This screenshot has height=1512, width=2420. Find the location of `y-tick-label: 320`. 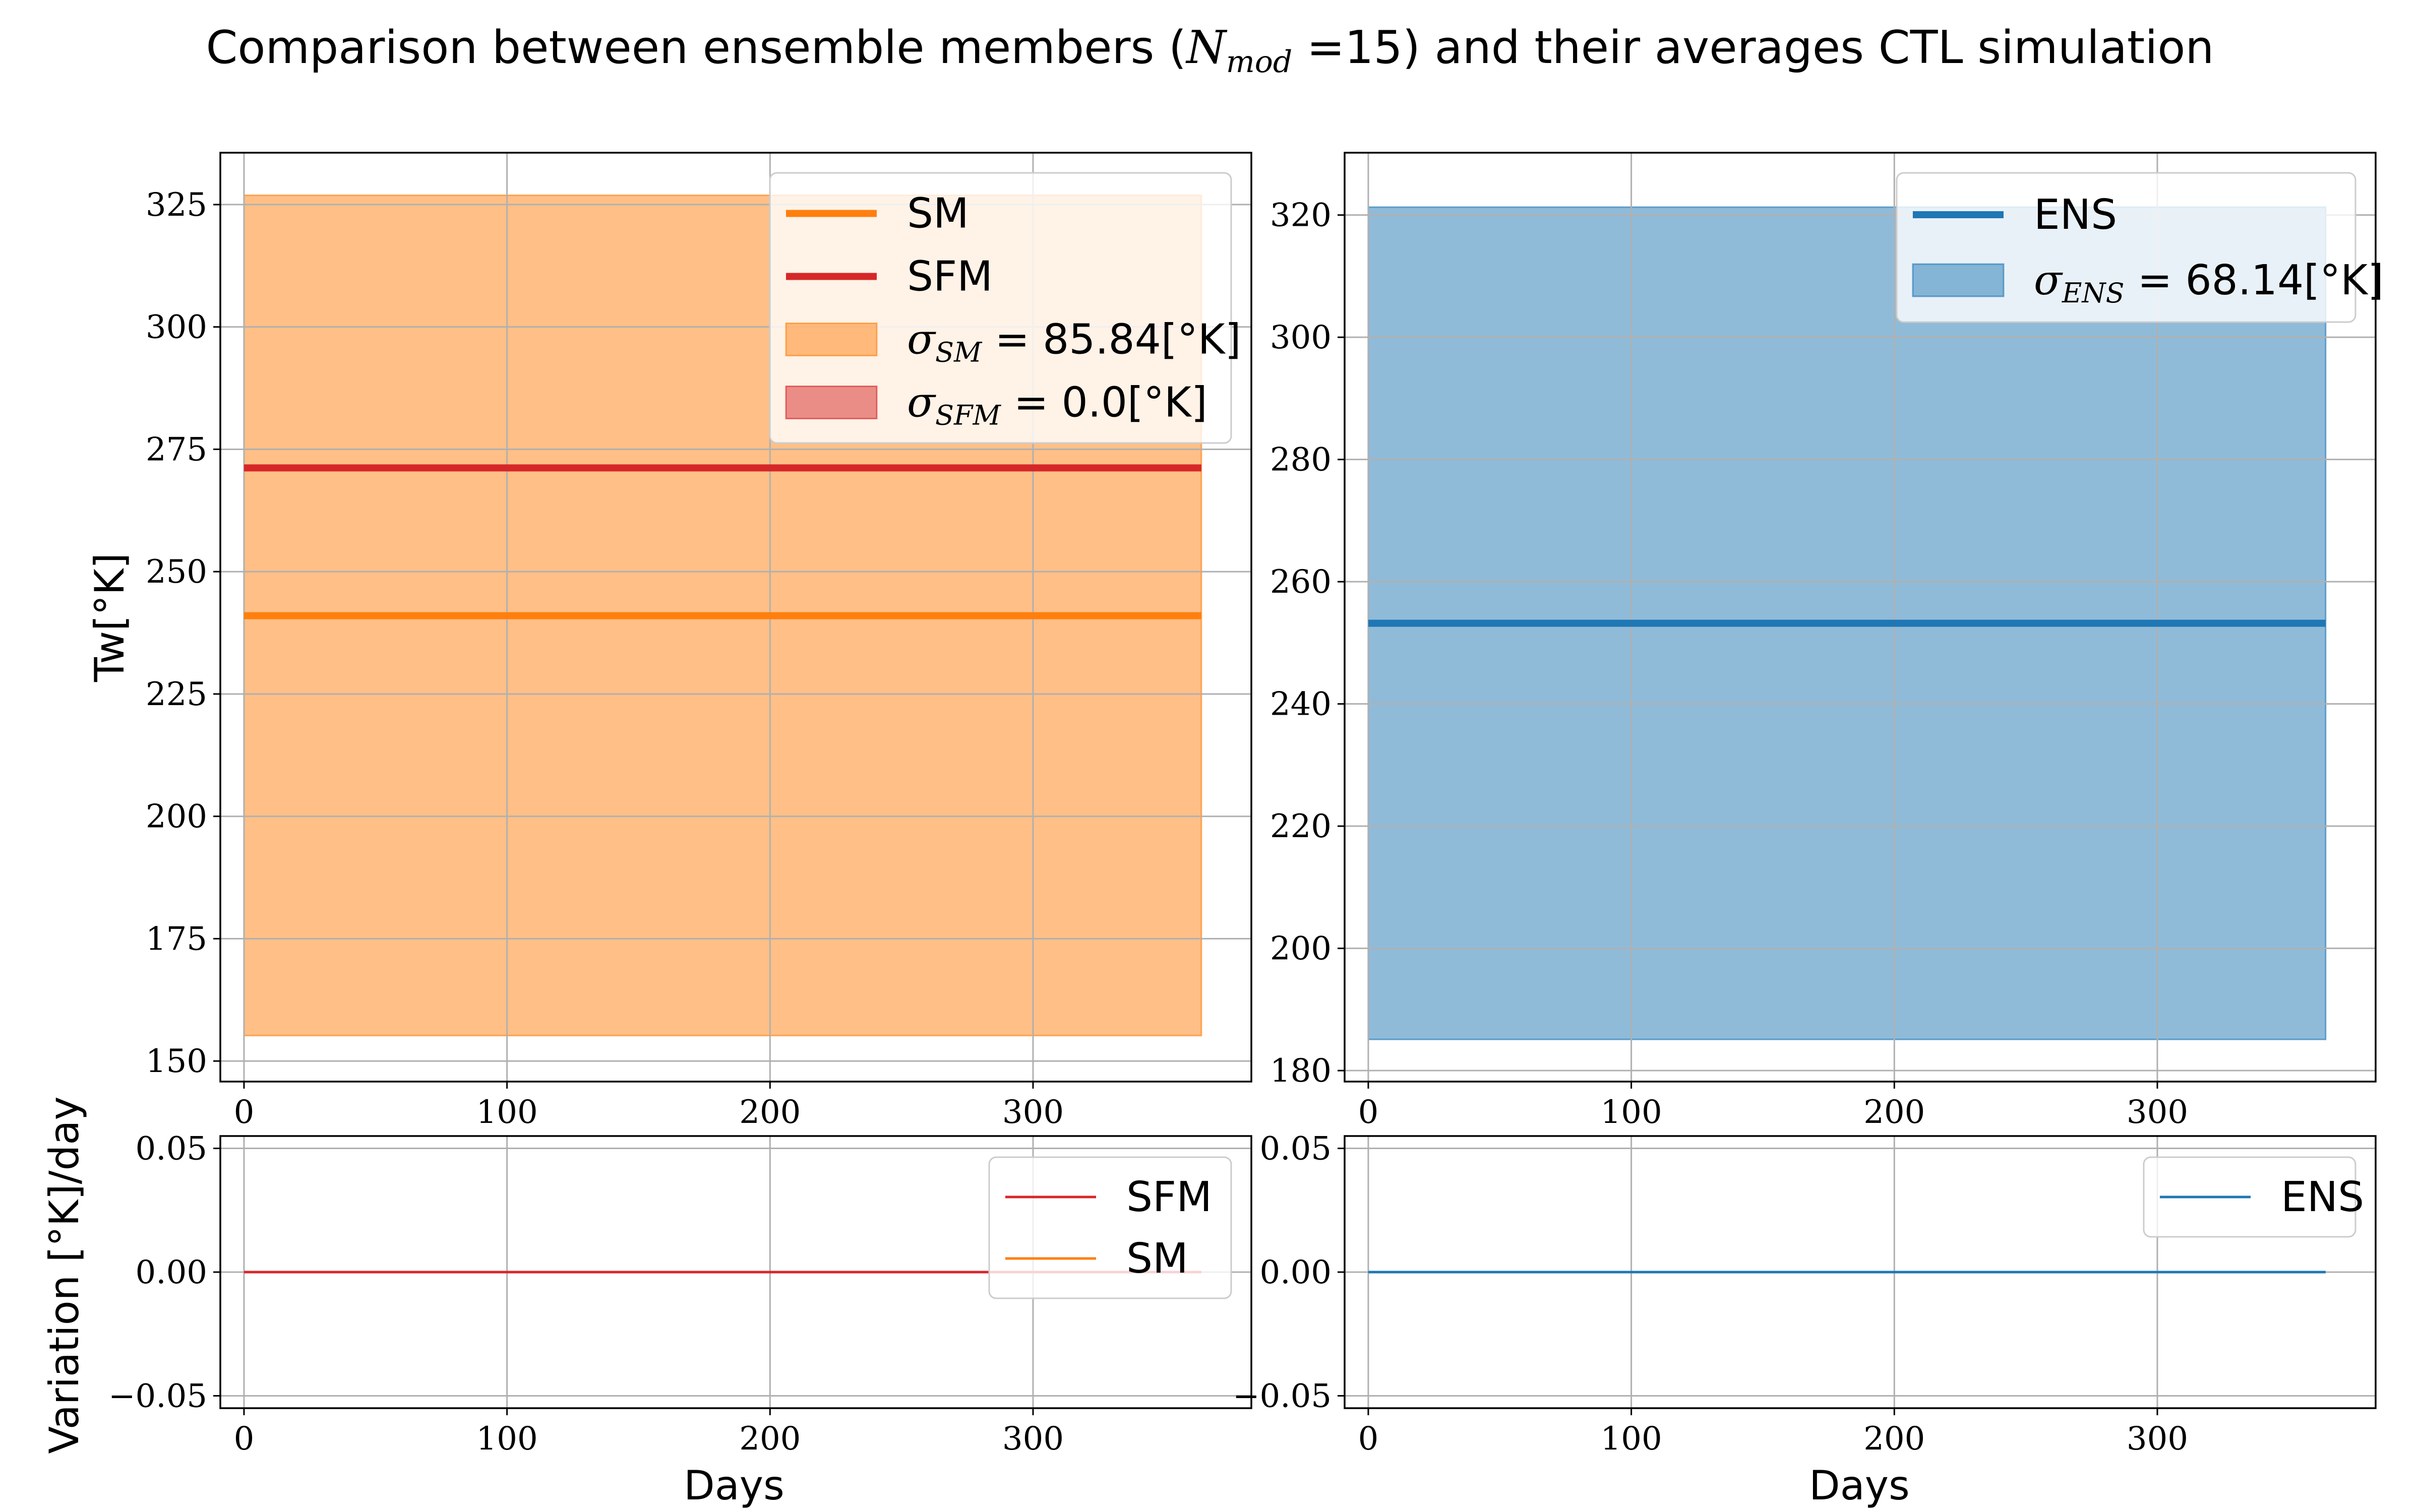

y-tick-label: 320 is located at coordinates (1301, 216).